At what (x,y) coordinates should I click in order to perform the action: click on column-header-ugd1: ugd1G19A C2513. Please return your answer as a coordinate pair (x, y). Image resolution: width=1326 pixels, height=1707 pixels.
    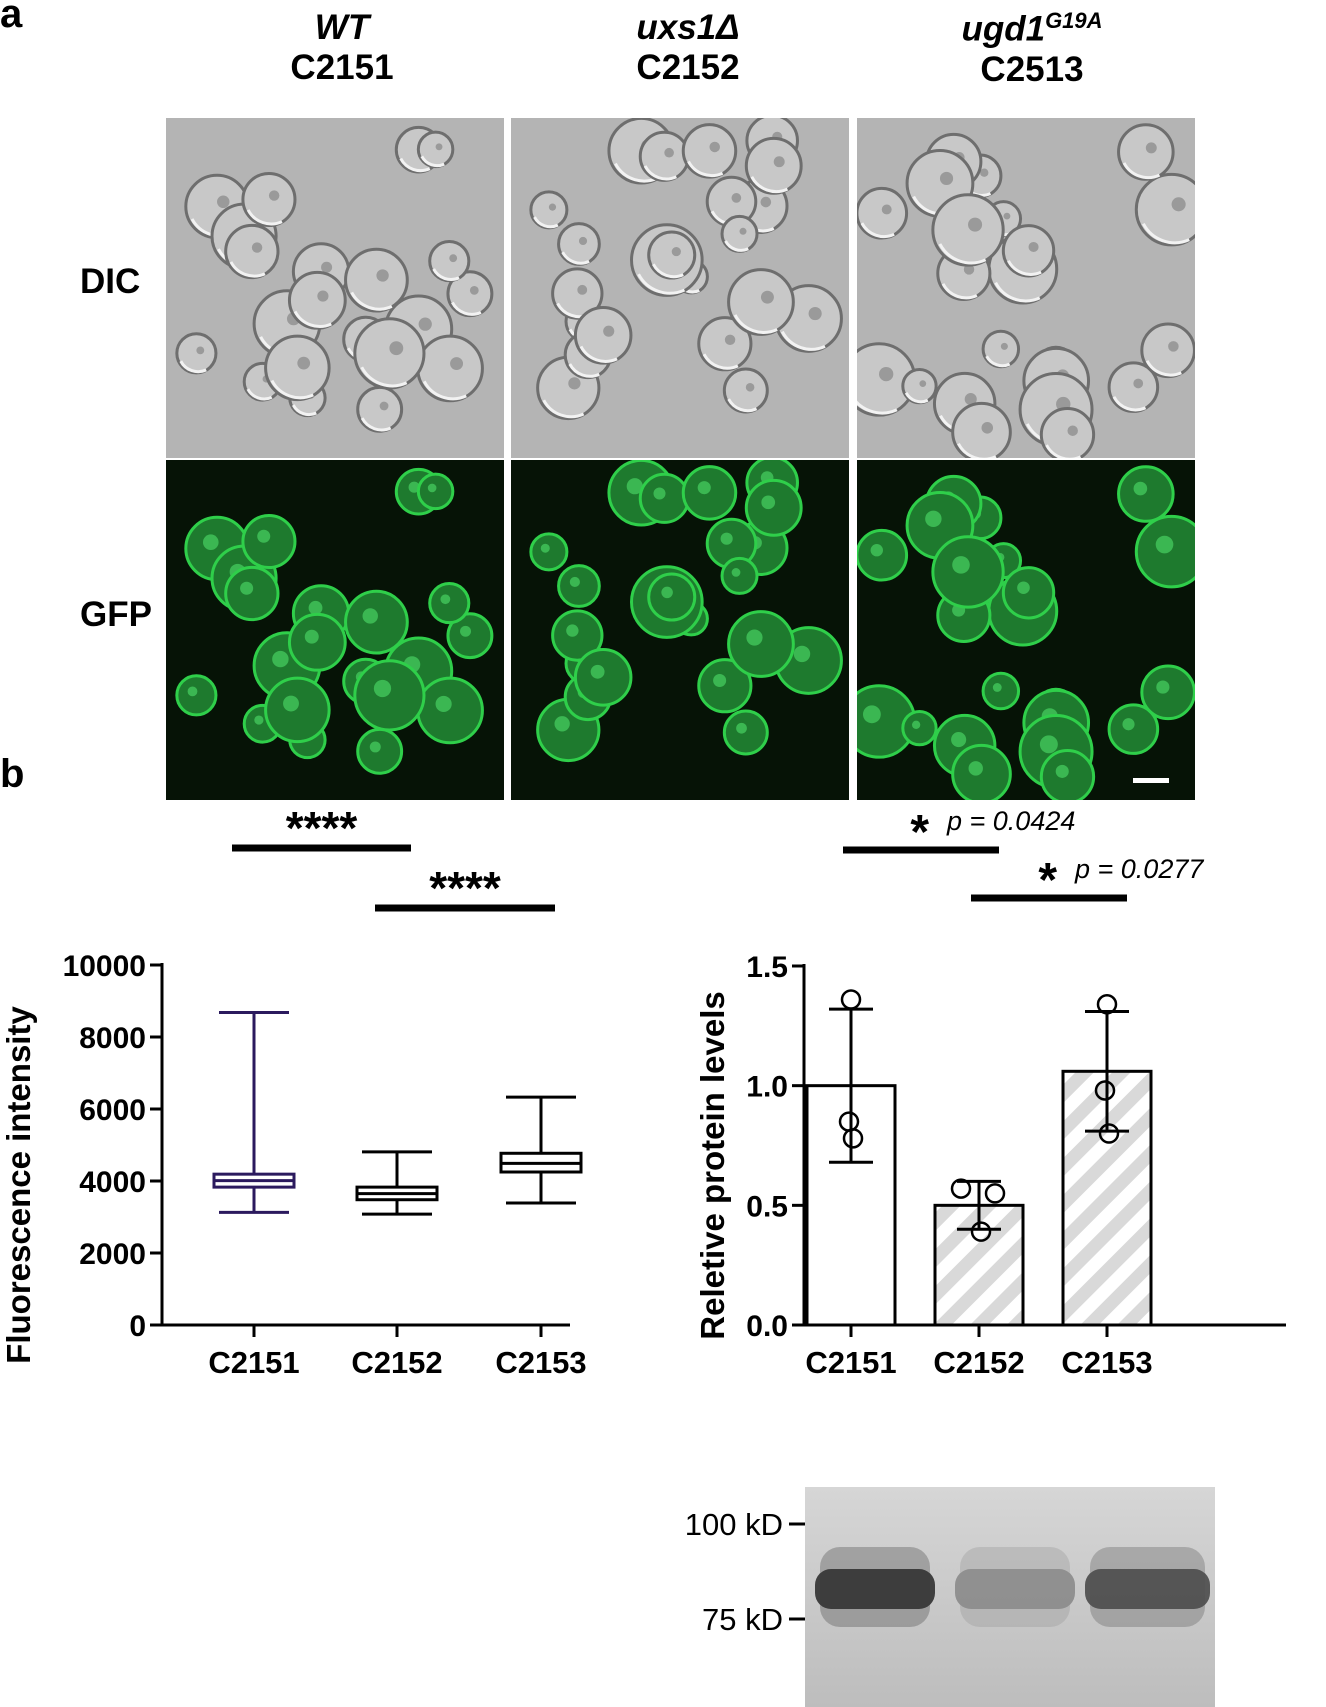
    Looking at the image, I should click on (1032, 49).